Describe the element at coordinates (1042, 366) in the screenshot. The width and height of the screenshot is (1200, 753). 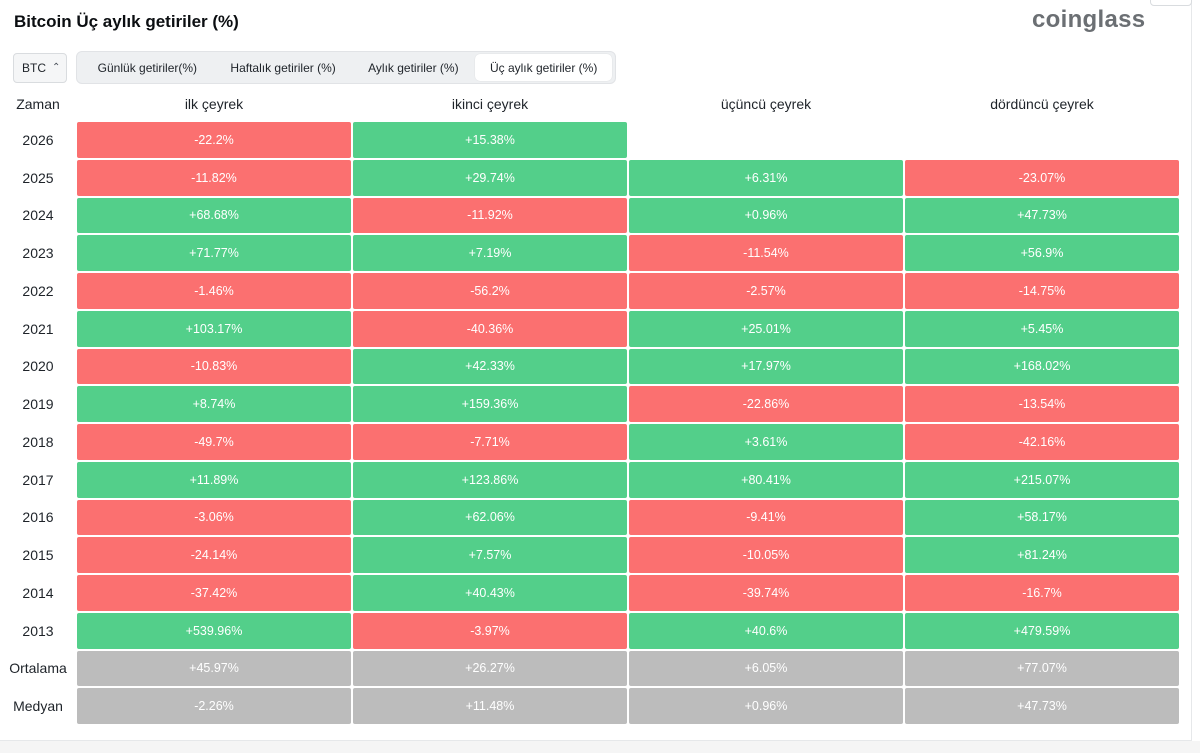
I see `return-cell: +168.02%` at that location.